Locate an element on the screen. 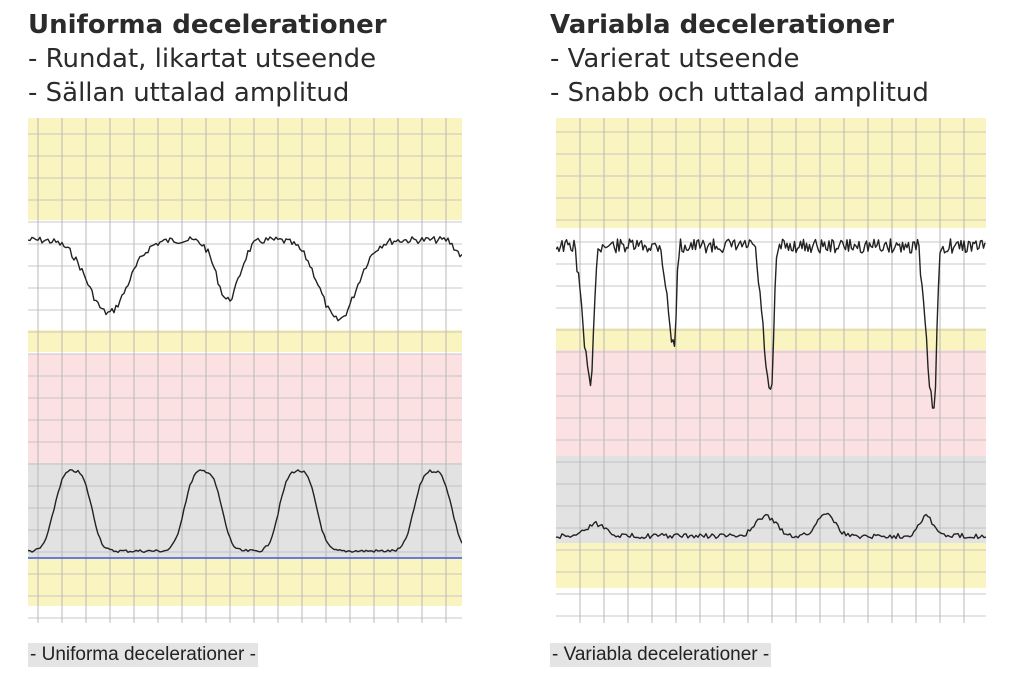 This screenshot has height=673, width=1024. panel-title: Uniforma decelerationer is located at coordinates (207, 25).